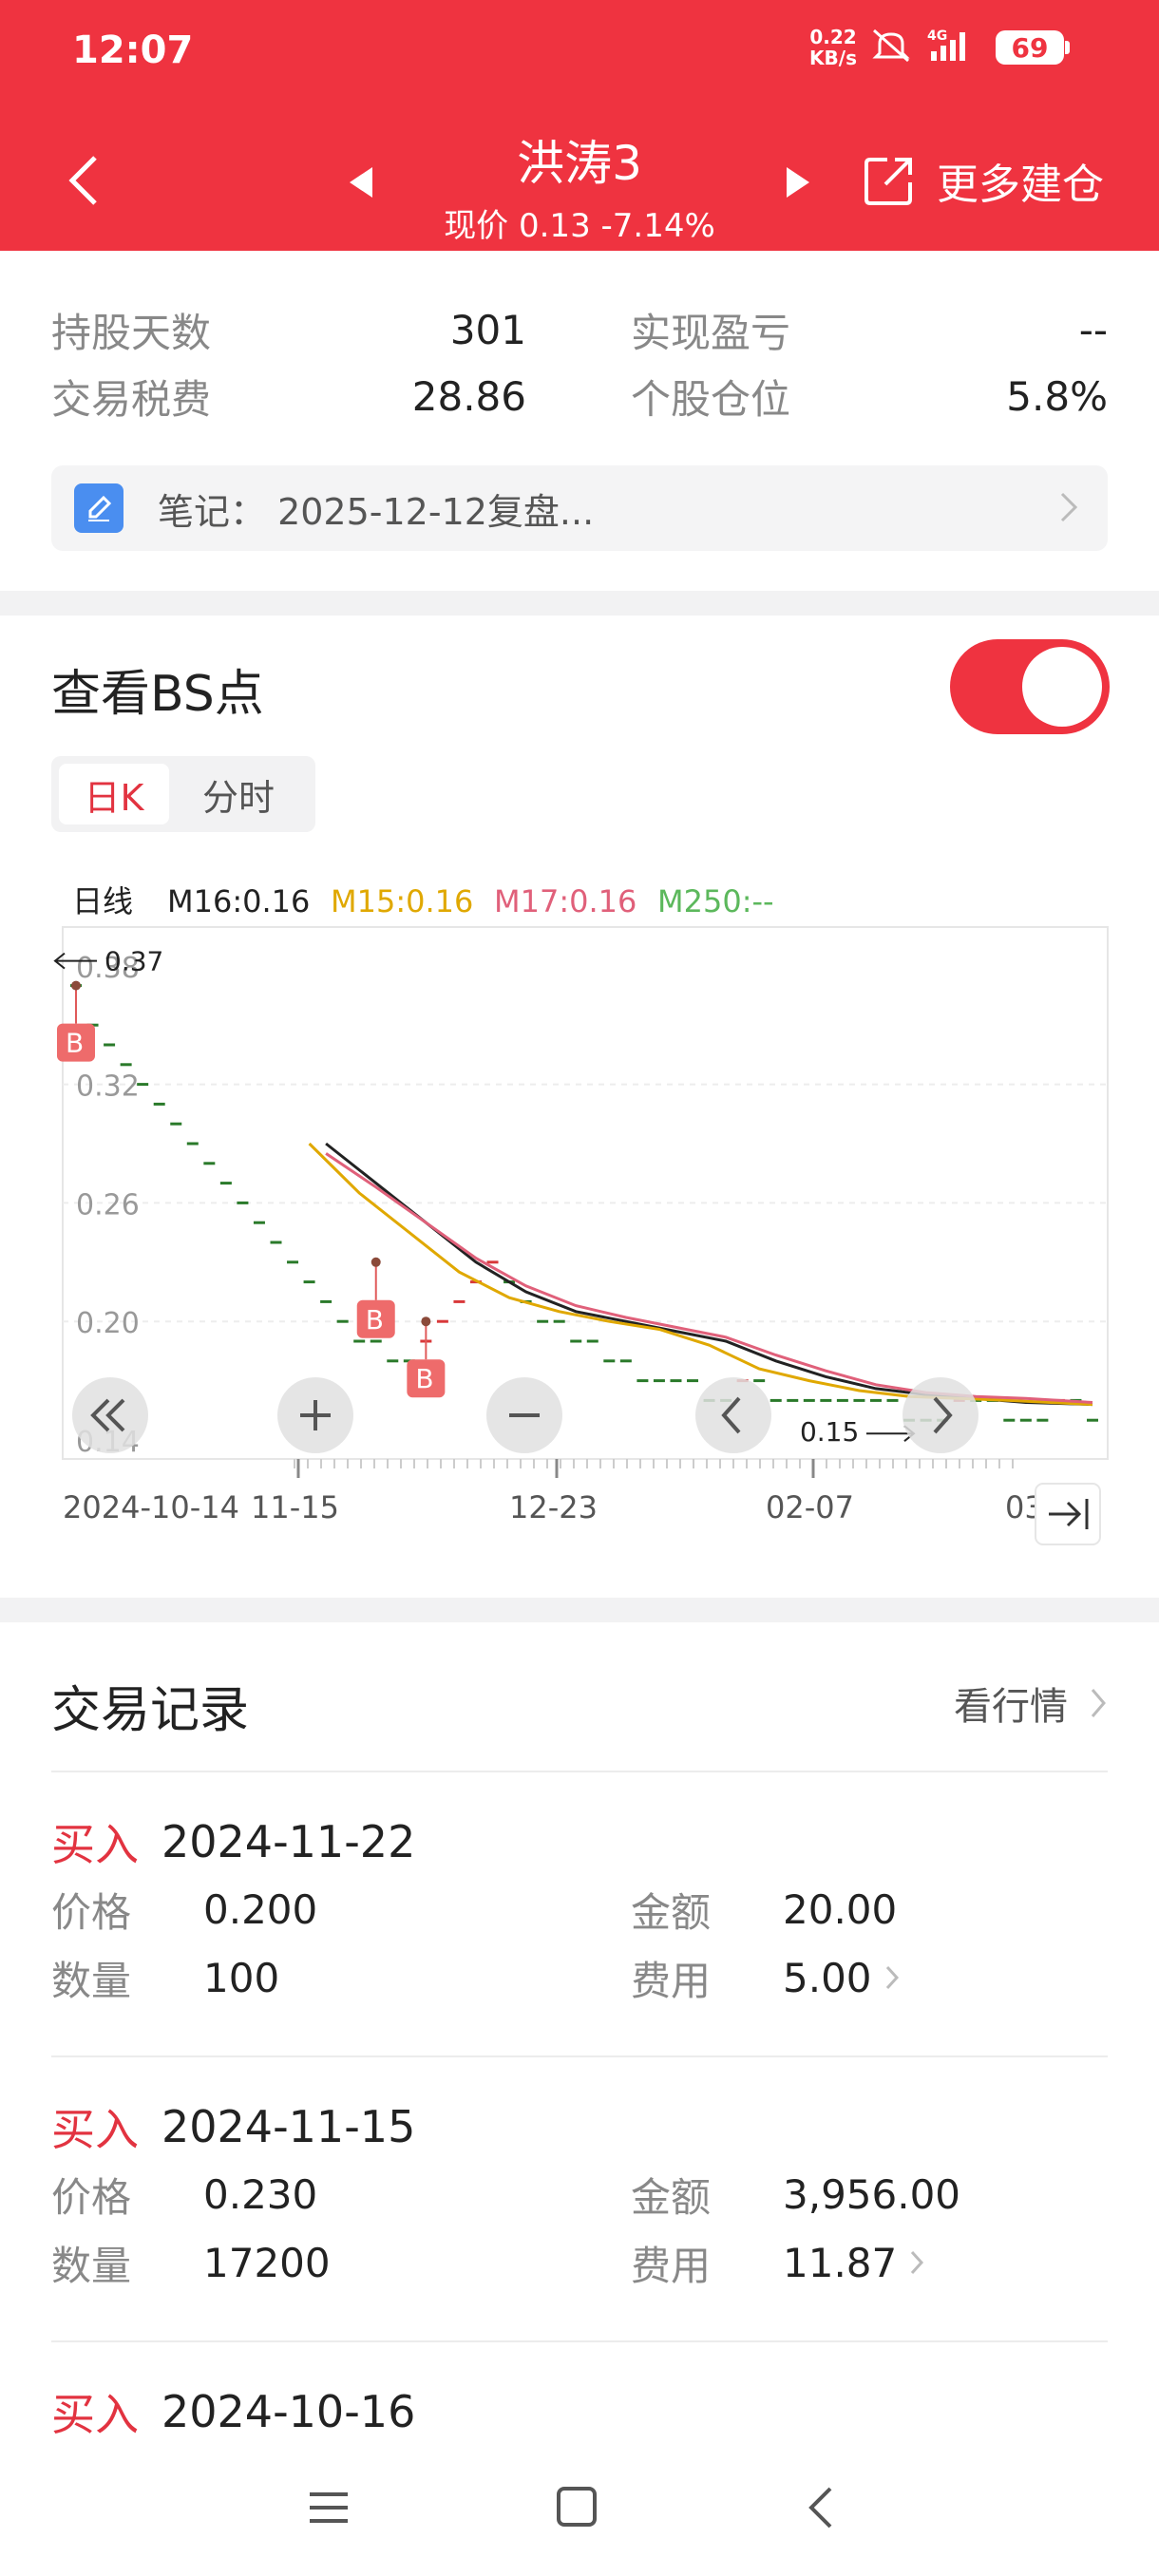 The height and width of the screenshot is (2576, 1159). Describe the element at coordinates (131, 332) in the screenshot. I see `holding-days-label: 持股天数` at that location.